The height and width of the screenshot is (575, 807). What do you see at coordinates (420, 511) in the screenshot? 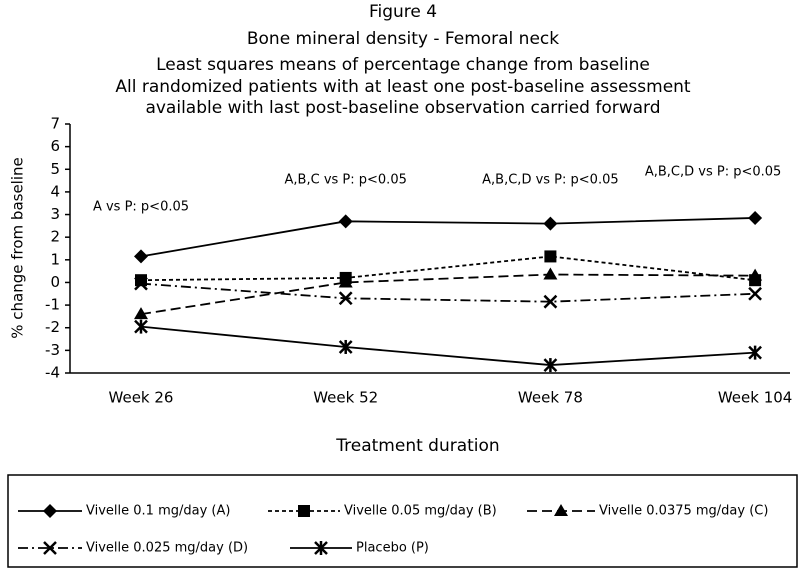
I see `legend-label: Vivelle 0.05 mg/day (B)` at bounding box center [420, 511].